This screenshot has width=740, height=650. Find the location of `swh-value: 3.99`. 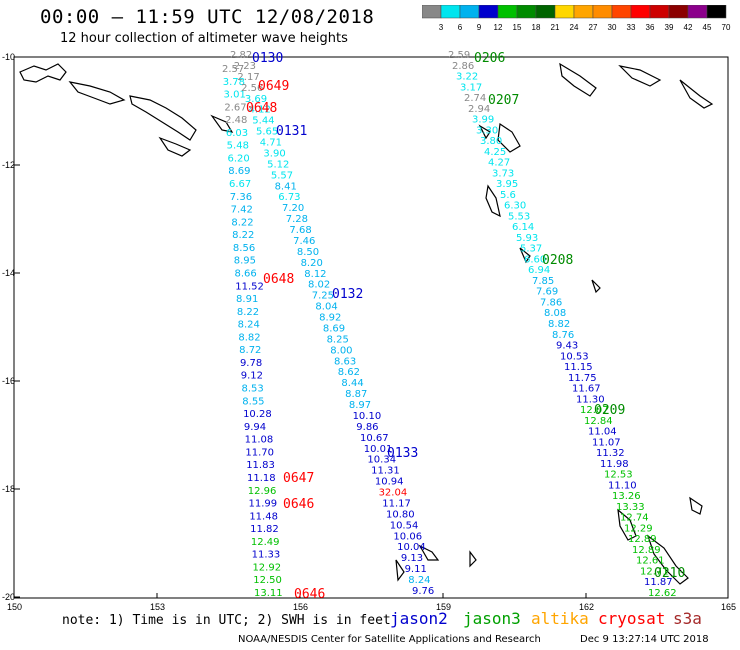

swh-value: 3.99 is located at coordinates (483, 120).